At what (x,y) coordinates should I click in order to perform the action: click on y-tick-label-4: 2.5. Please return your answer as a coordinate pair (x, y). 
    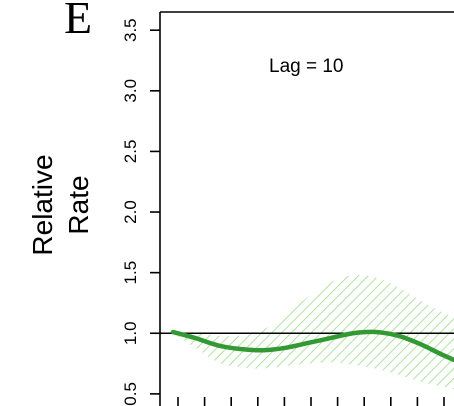
    Looking at the image, I should click on (130, 152).